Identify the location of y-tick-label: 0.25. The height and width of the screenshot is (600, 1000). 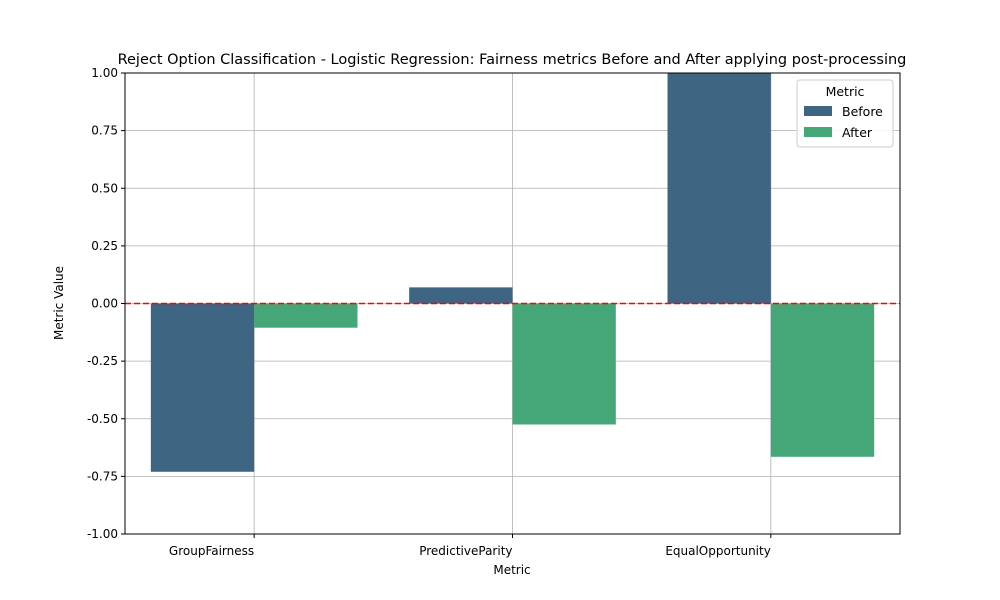
(104, 246).